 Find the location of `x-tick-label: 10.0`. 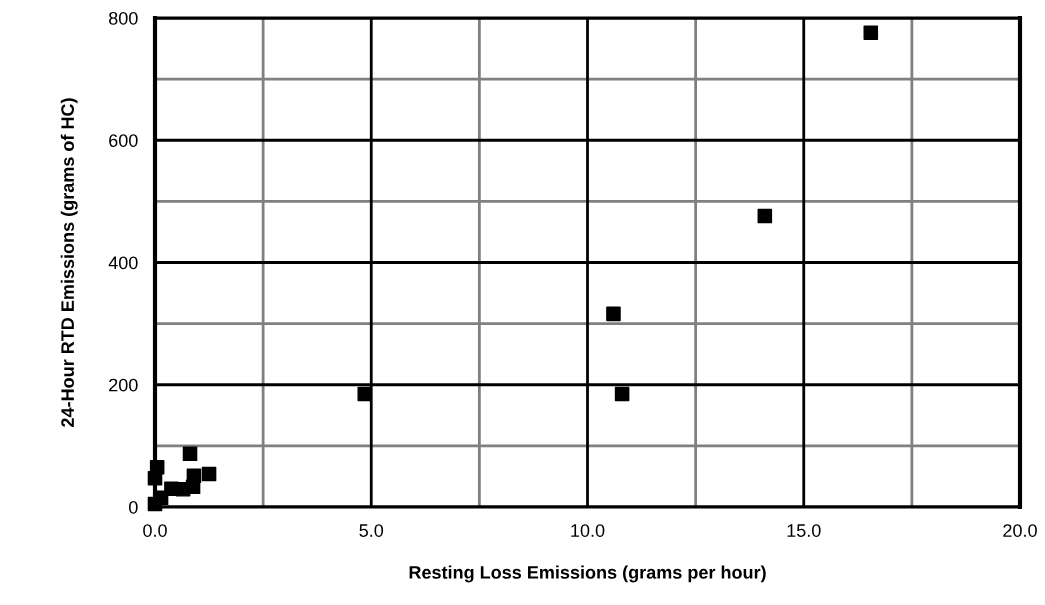

x-tick-label: 10.0 is located at coordinates (588, 530).